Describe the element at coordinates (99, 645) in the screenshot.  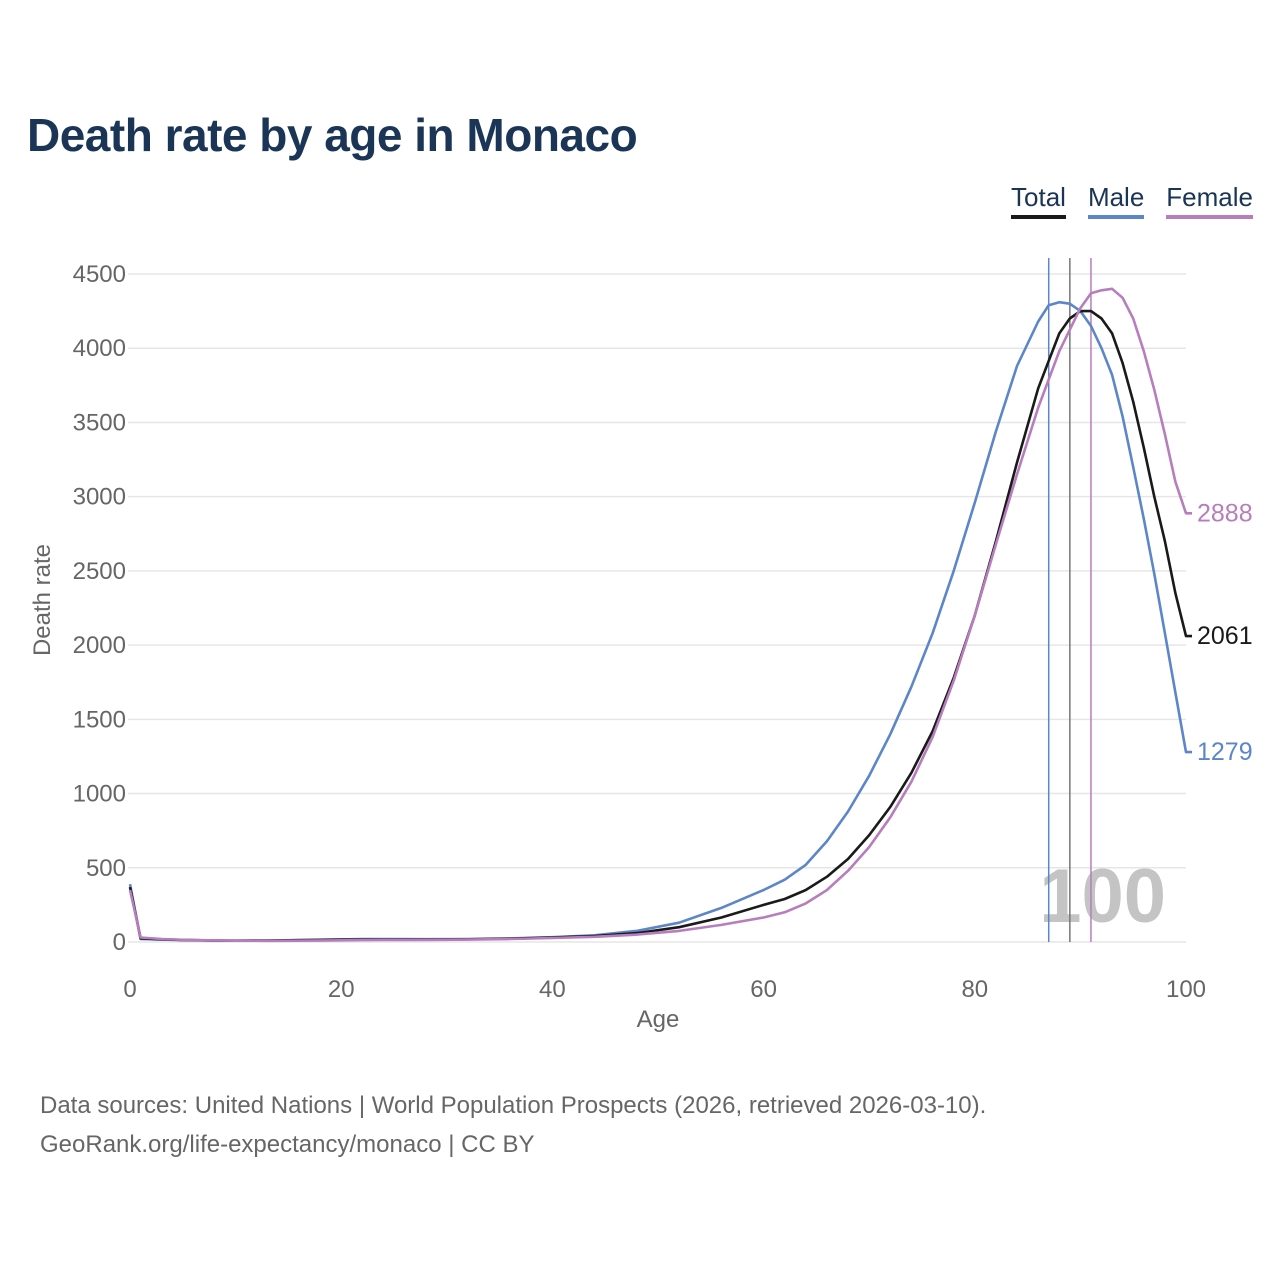
I see `y-tick-label-2000: 2000` at that location.